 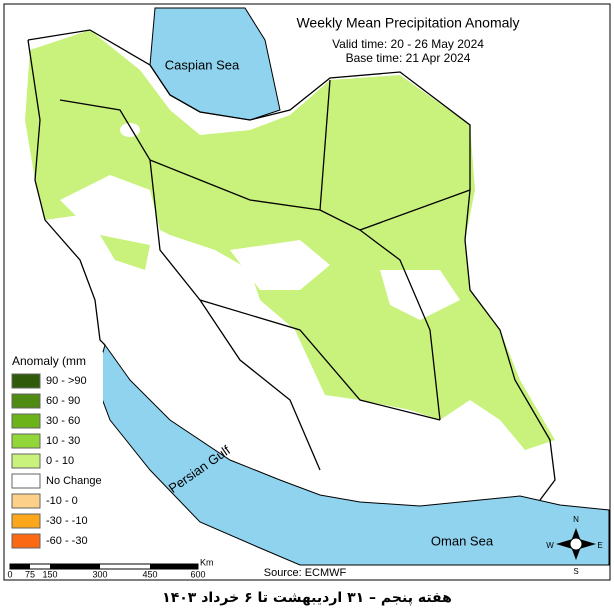 What do you see at coordinates (110, 568) in the screenshot?
I see `scale-bar: 0 75 150 300 450 600 Km` at bounding box center [110, 568].